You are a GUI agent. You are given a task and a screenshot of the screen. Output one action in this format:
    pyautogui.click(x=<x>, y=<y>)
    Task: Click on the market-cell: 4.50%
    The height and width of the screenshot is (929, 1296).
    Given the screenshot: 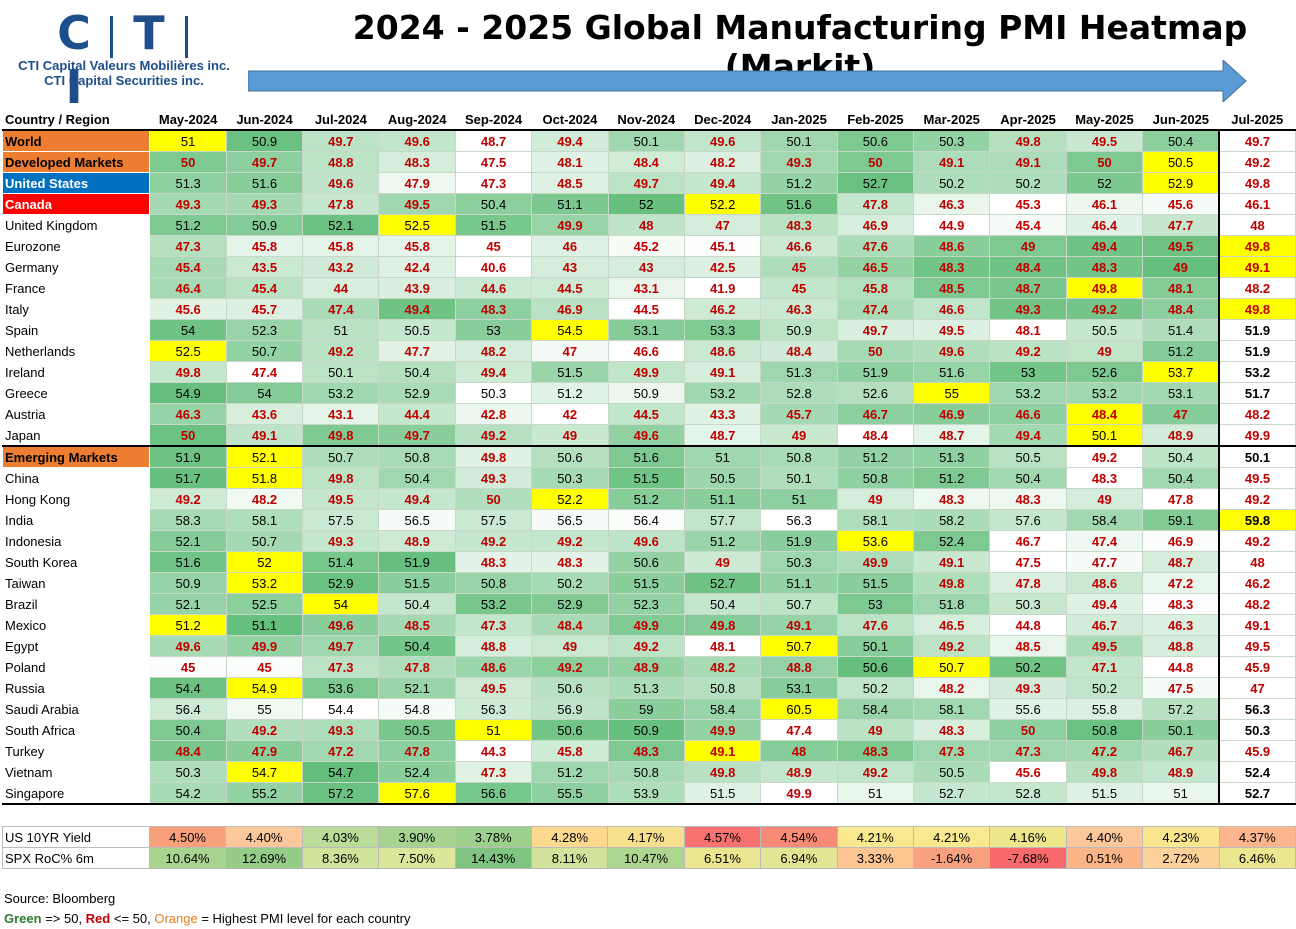 What is the action you would take?
    pyautogui.click(x=187, y=837)
    